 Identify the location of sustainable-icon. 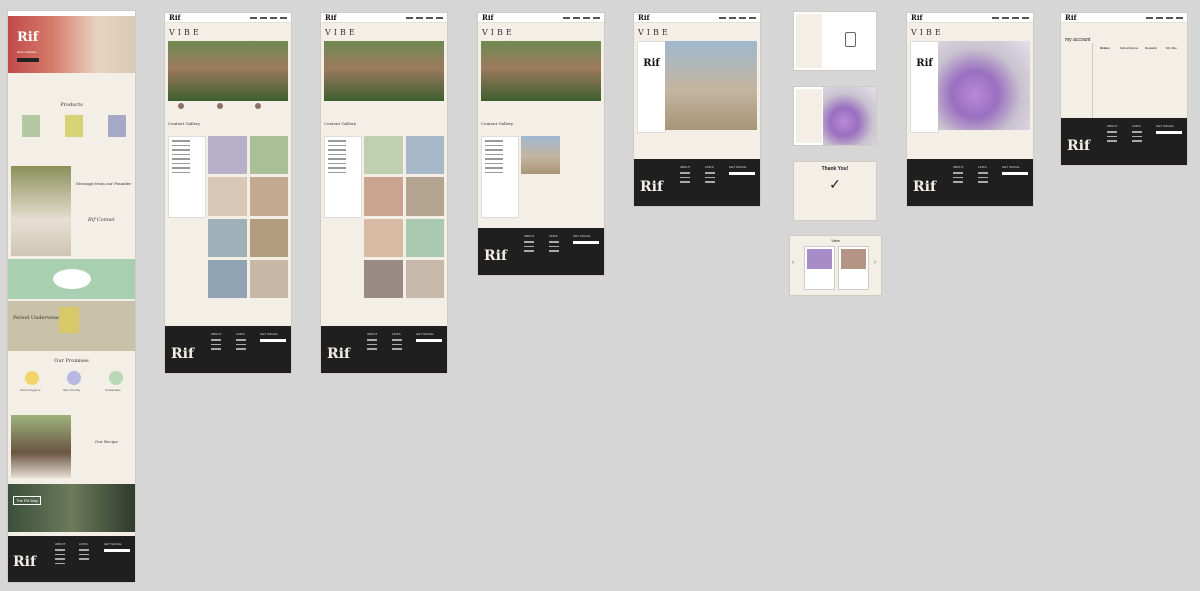
(116, 378).